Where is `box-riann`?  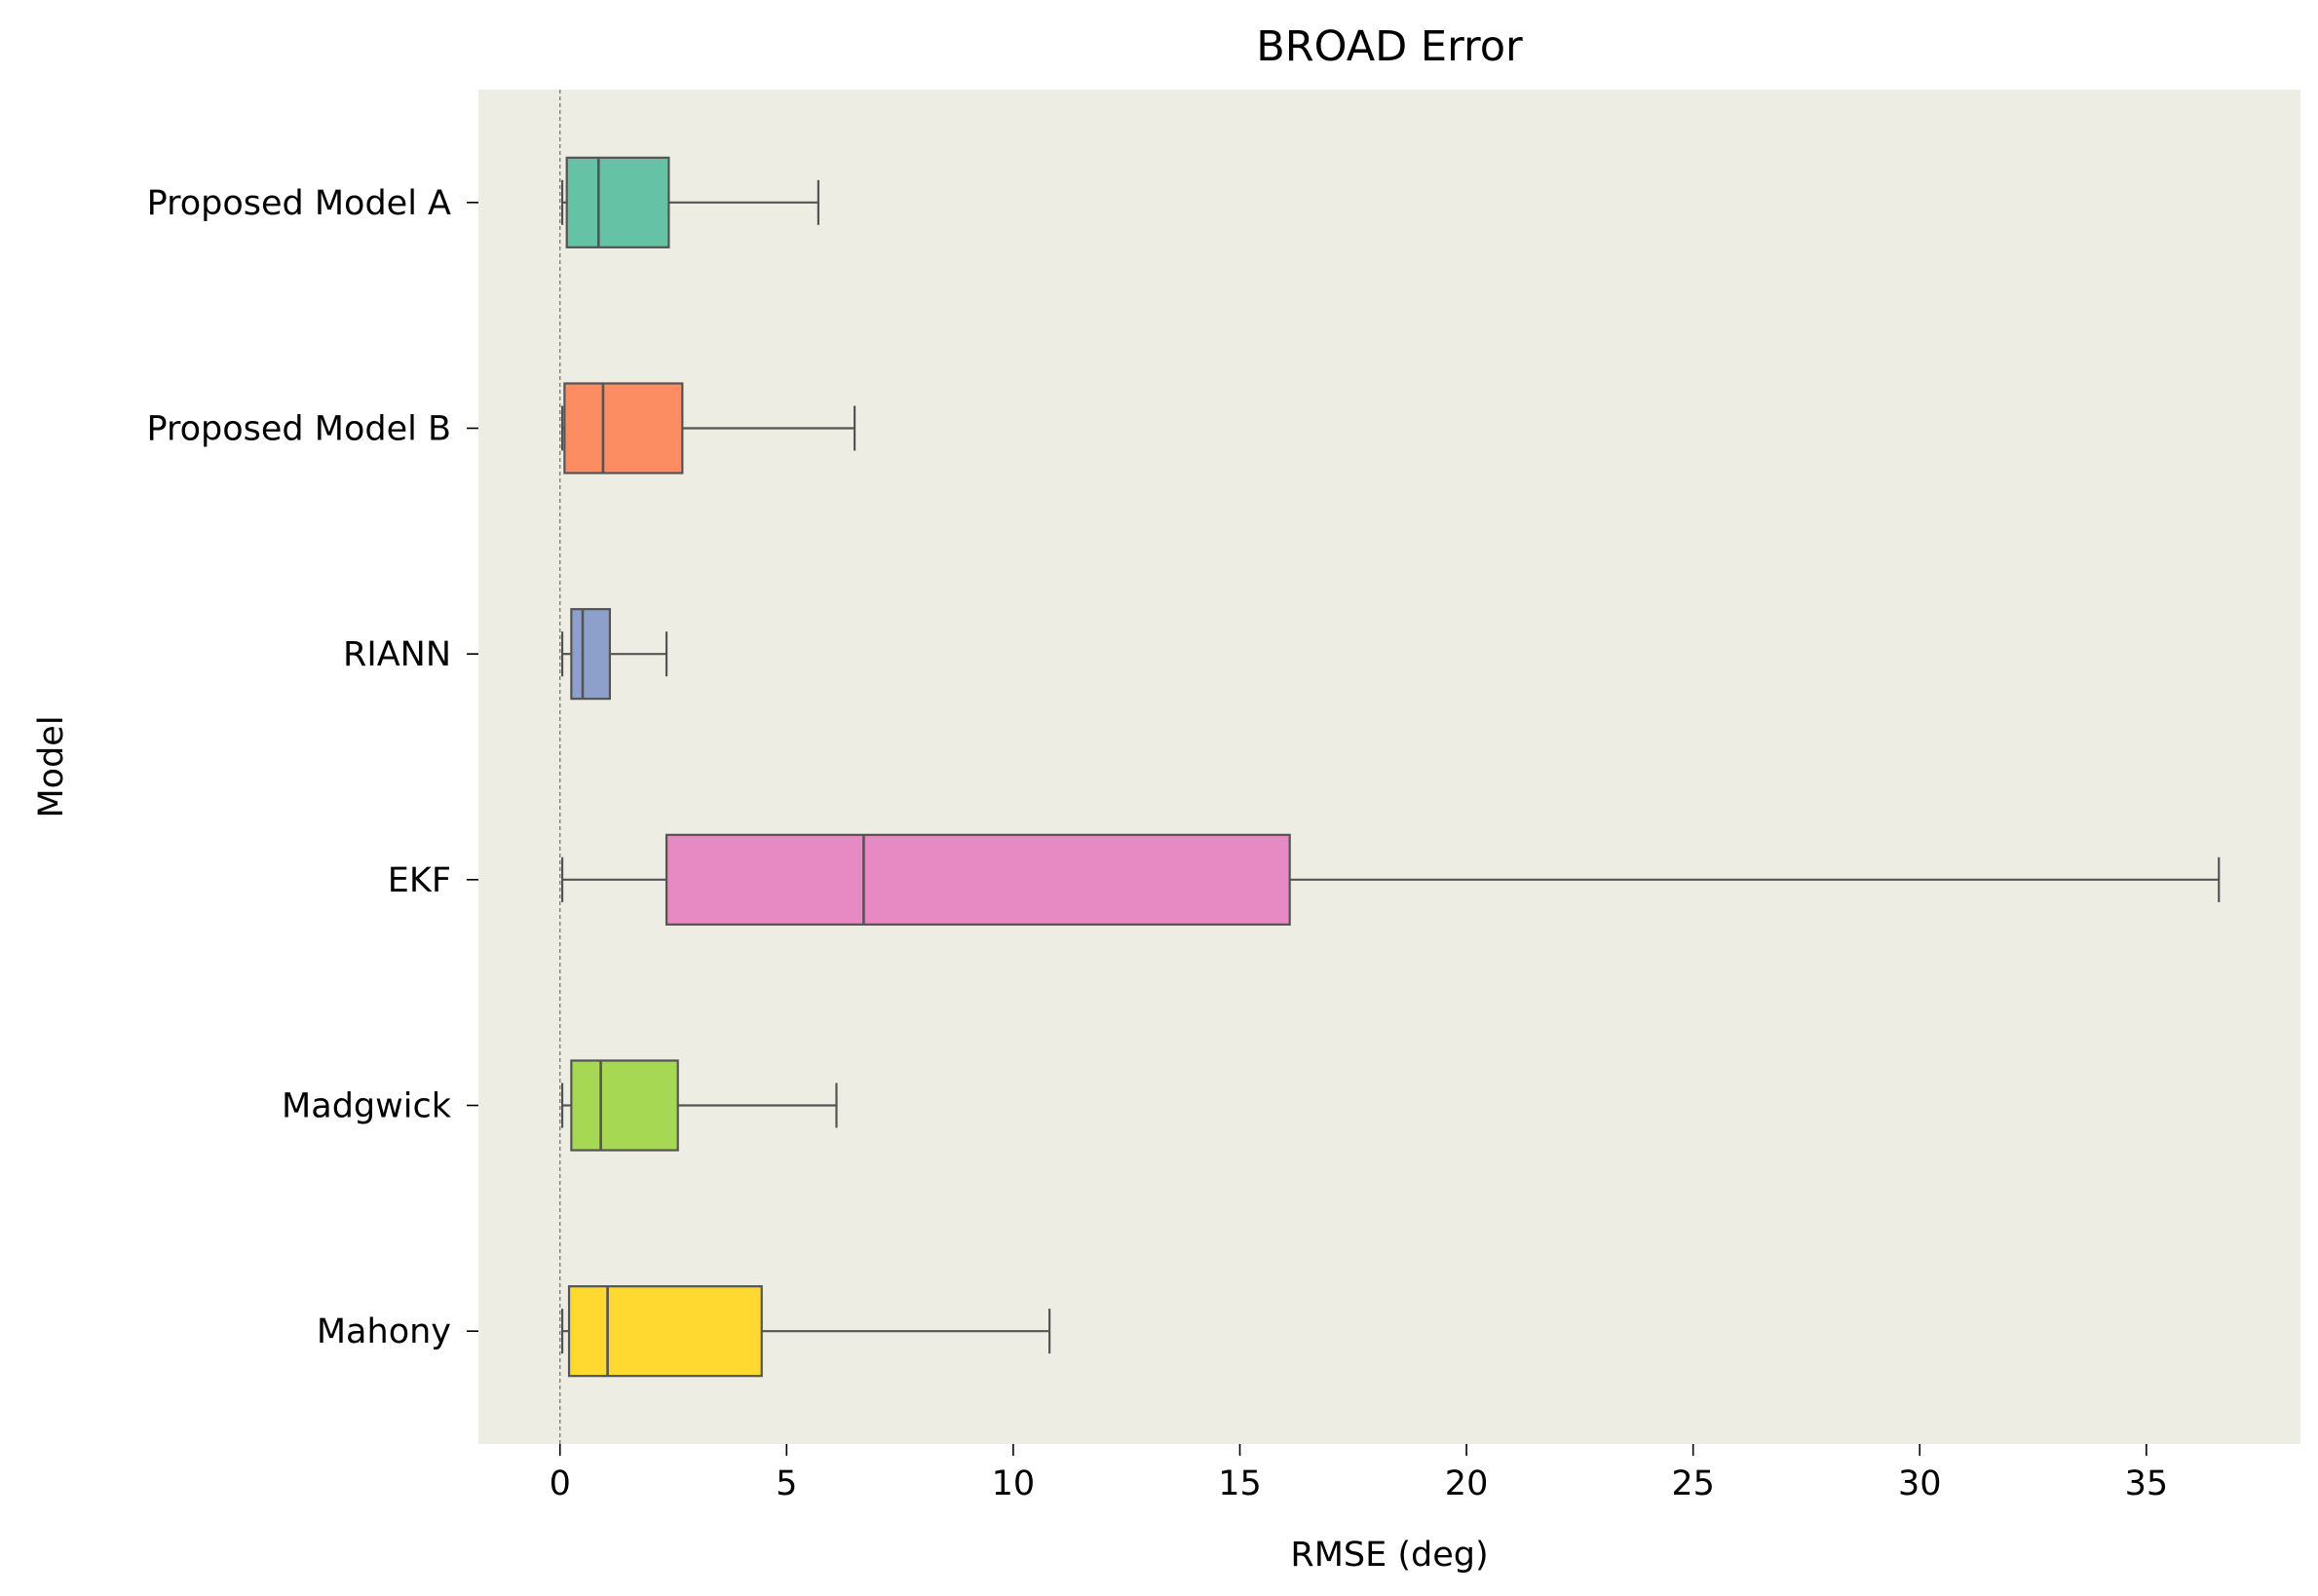 box-riann is located at coordinates (614, 654).